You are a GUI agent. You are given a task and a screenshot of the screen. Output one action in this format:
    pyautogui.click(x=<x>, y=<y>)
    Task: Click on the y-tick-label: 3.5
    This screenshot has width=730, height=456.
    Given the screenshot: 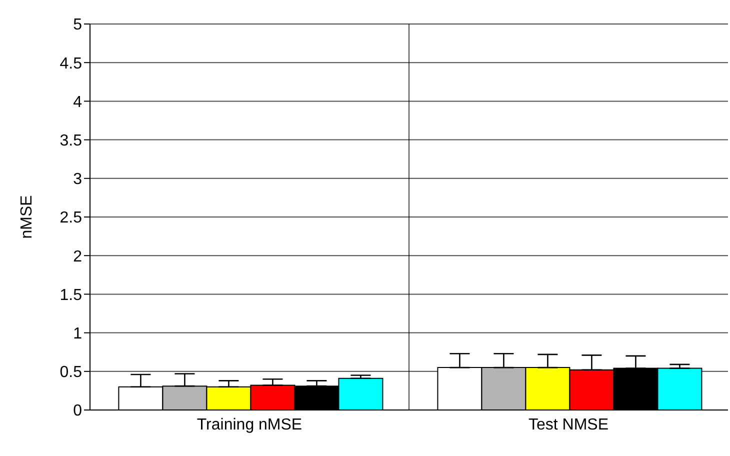 What is the action you would take?
    pyautogui.click(x=71, y=141)
    